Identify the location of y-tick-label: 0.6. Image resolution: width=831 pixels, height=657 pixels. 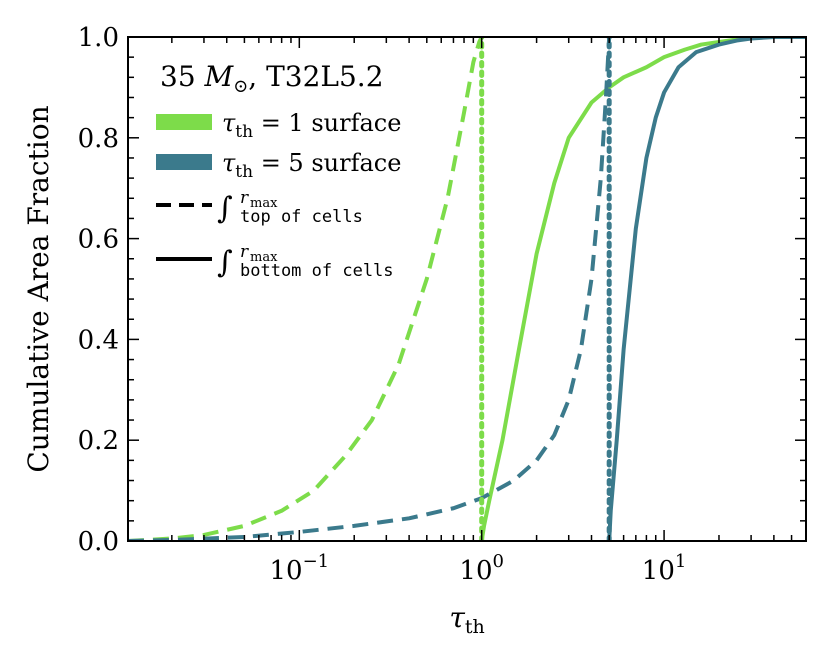
(98, 240).